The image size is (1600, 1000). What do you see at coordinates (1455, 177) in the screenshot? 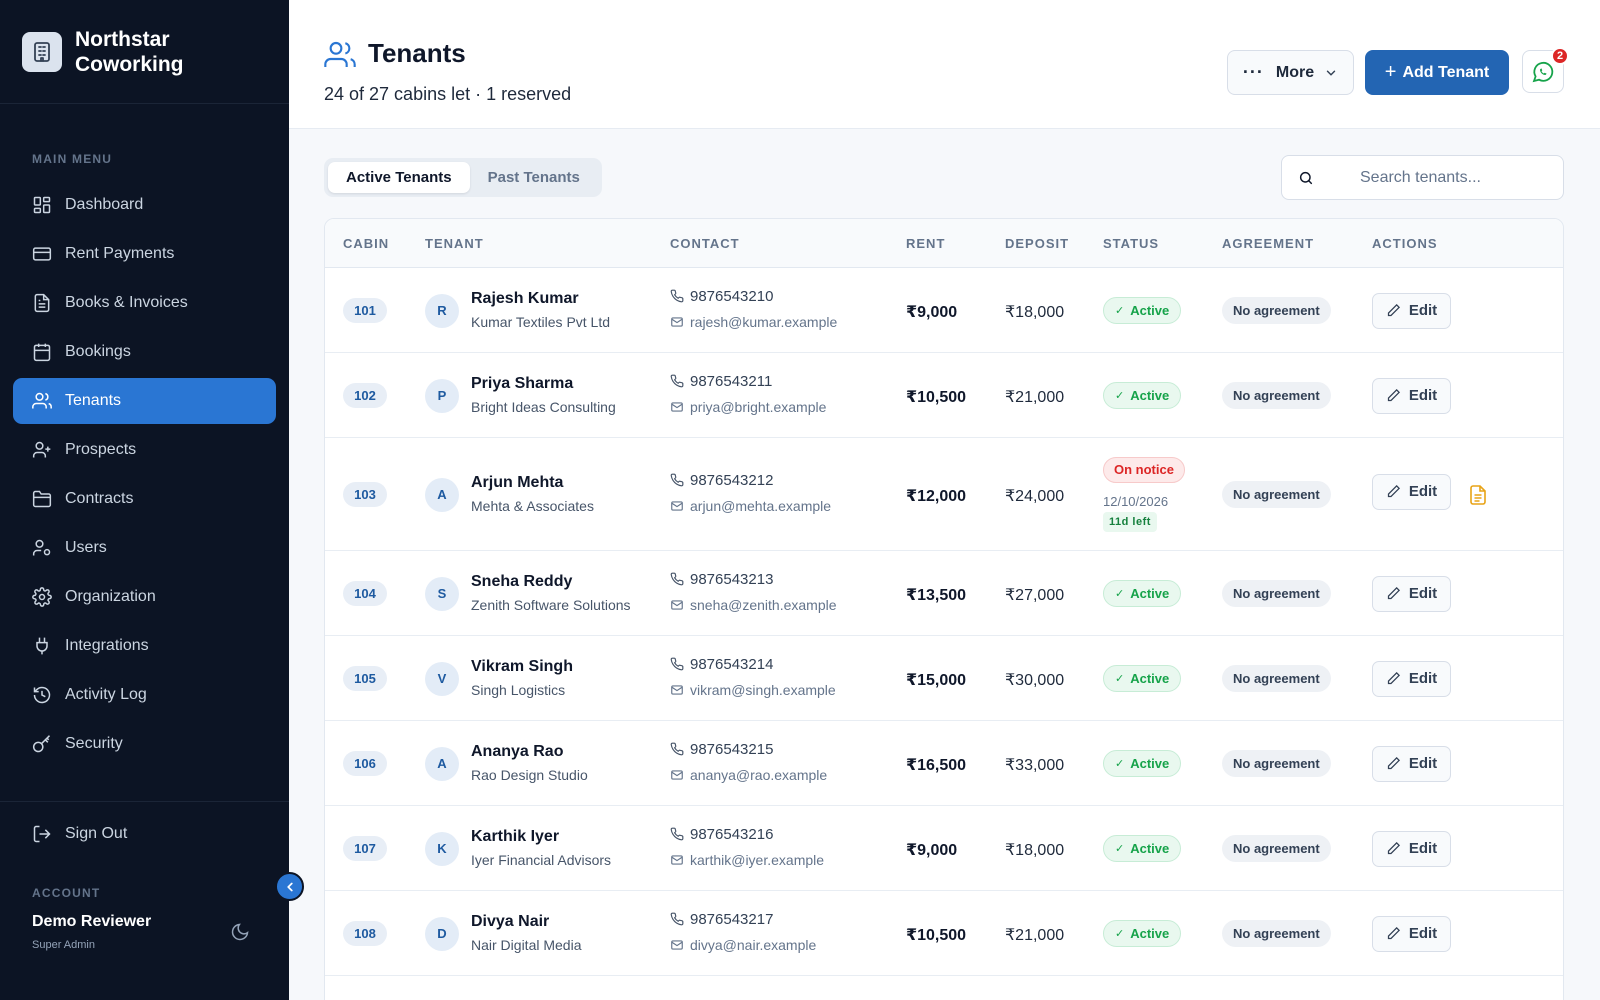
I see `search-input` at bounding box center [1455, 177].